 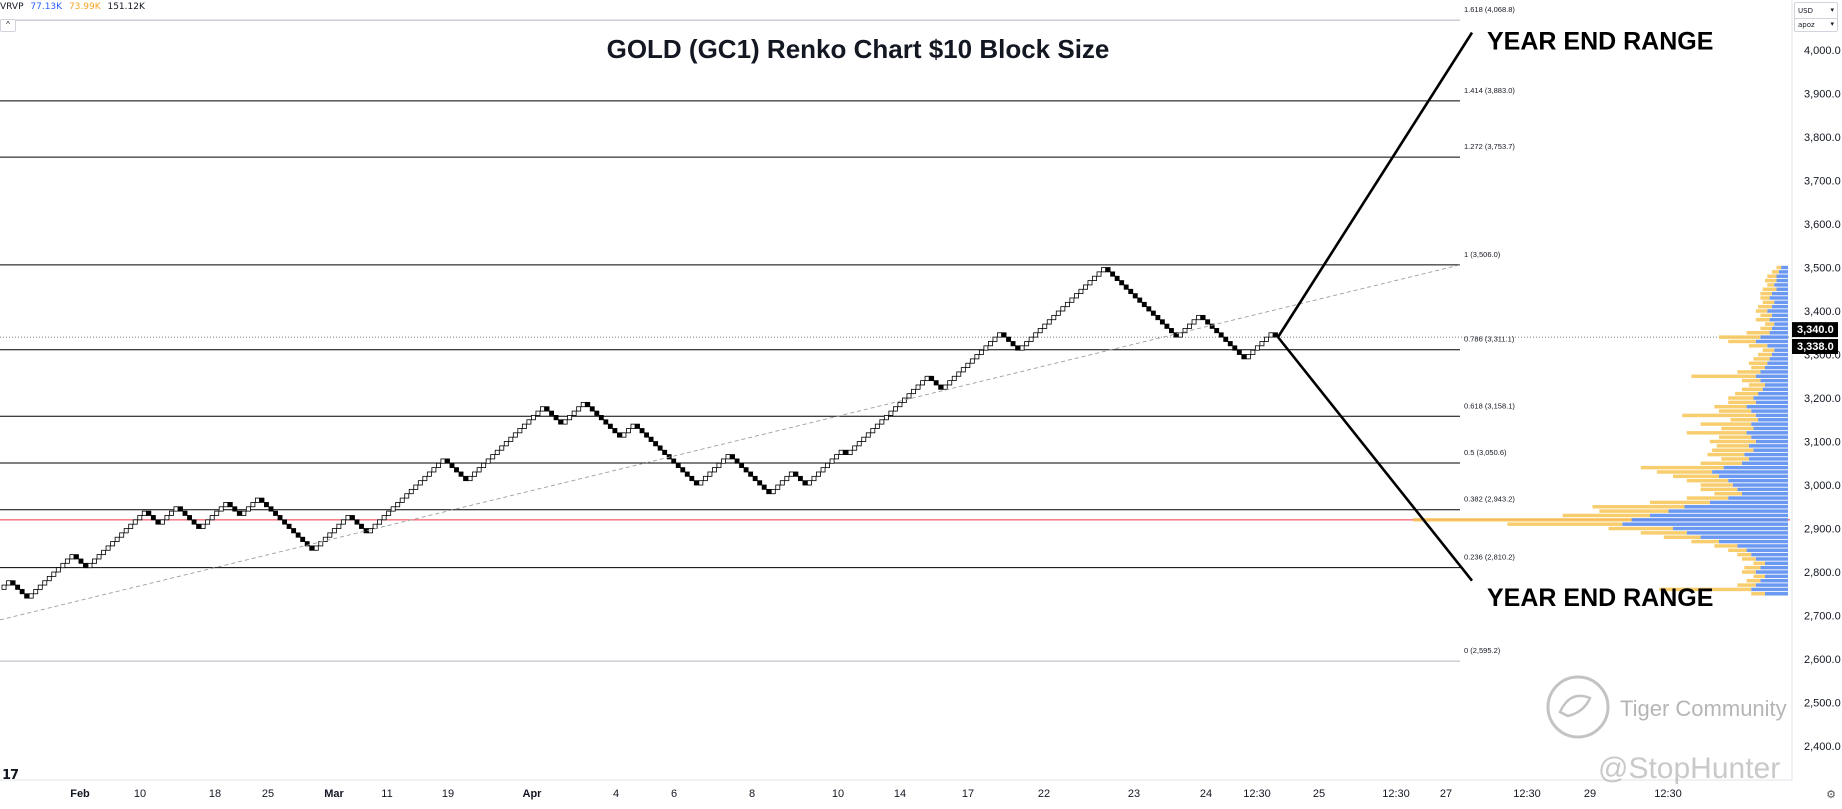 I want to click on x-tick-label: 22, so click(x=1044, y=794).